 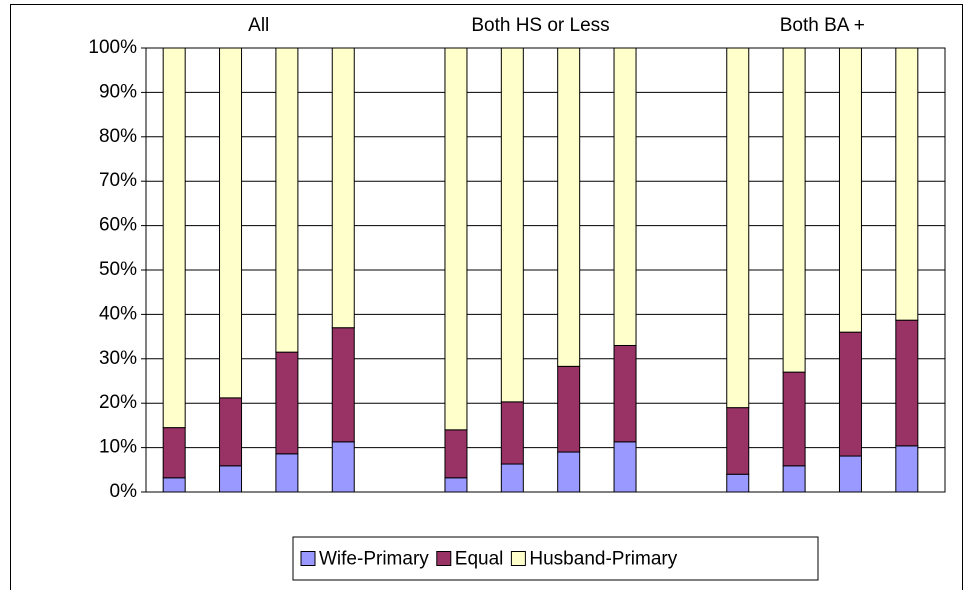 I want to click on y-tick-label: 20%, so click(x=118, y=402).